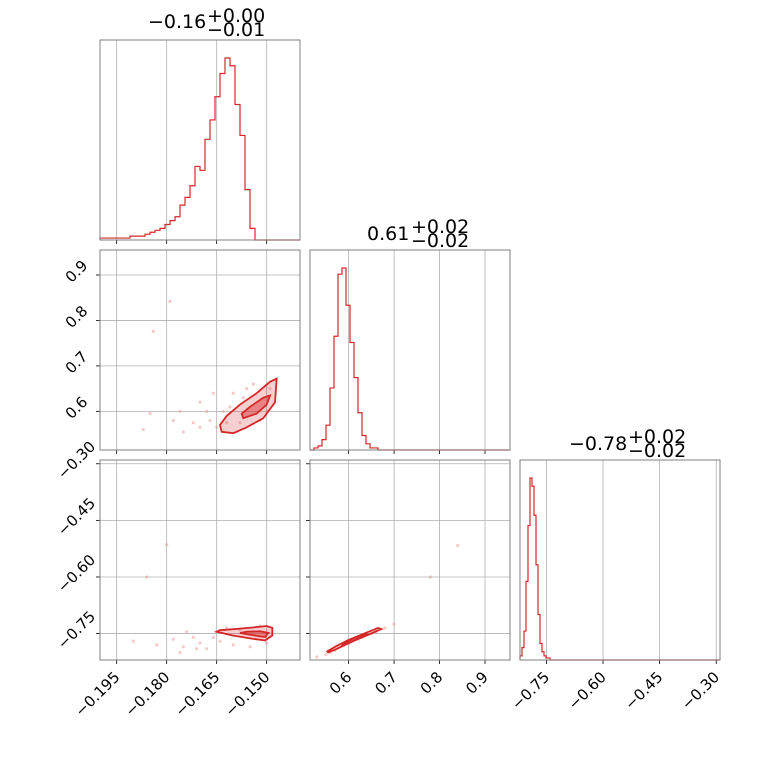 This screenshot has height=760, width=760. What do you see at coordinates (477, 683) in the screenshot?
I see `xtick-label-param-2: 0.9` at bounding box center [477, 683].